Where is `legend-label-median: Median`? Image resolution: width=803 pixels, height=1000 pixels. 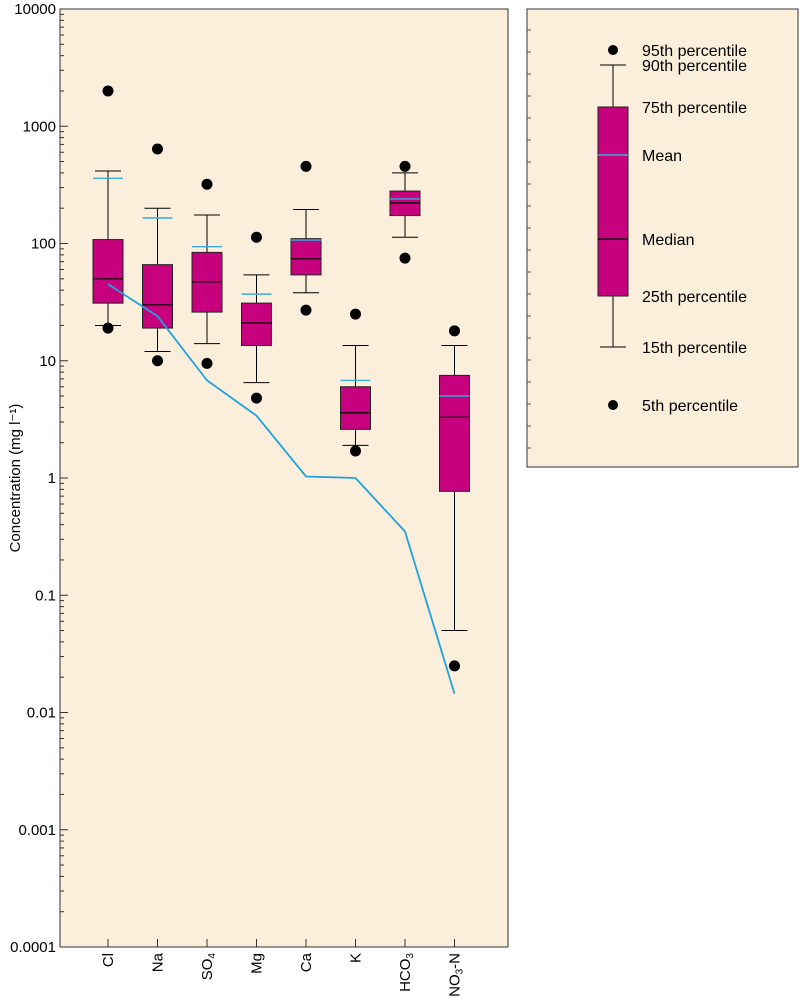 legend-label-median: Median is located at coordinates (668, 240).